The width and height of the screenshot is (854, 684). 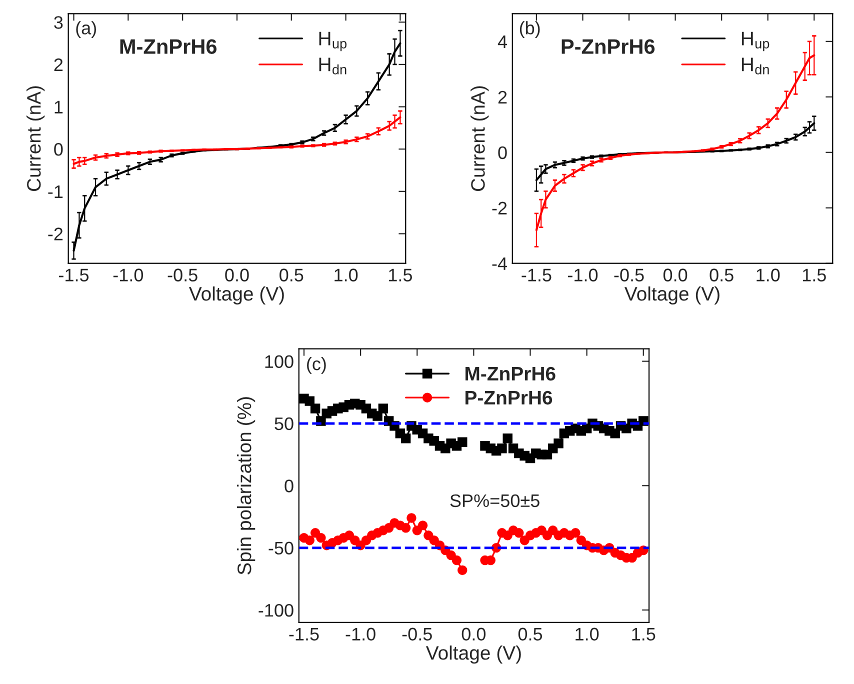 I want to click on y-tick-label: 100, so click(x=279, y=361).